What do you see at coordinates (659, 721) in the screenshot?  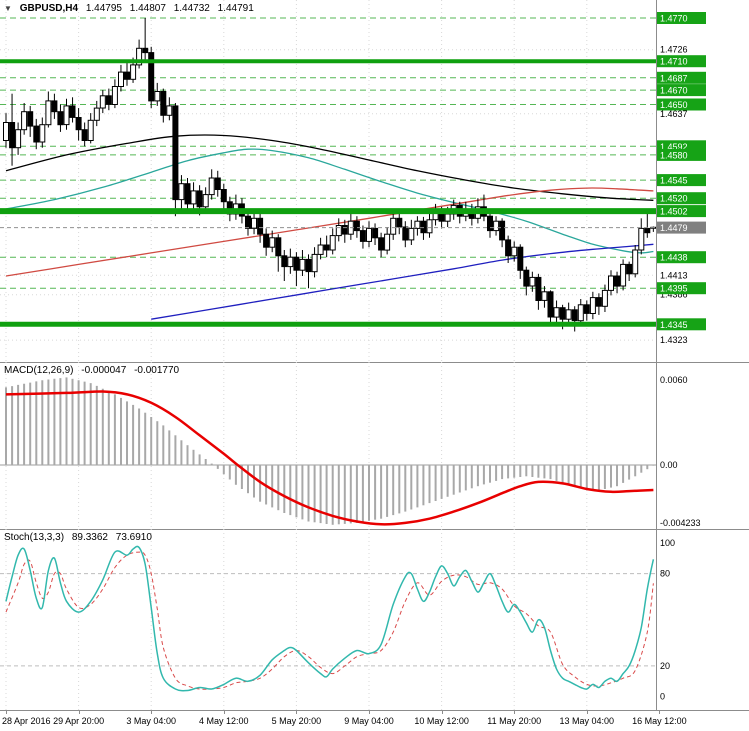 I see `time-label: 16 May 12:00` at bounding box center [659, 721].